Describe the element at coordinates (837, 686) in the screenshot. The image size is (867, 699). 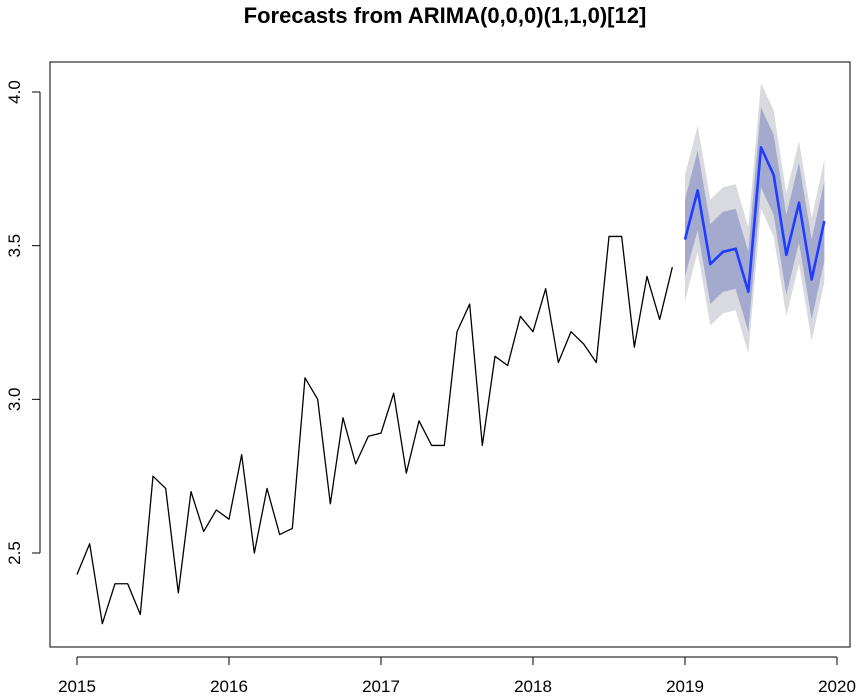
I see `x-tick-label: 2020` at that location.